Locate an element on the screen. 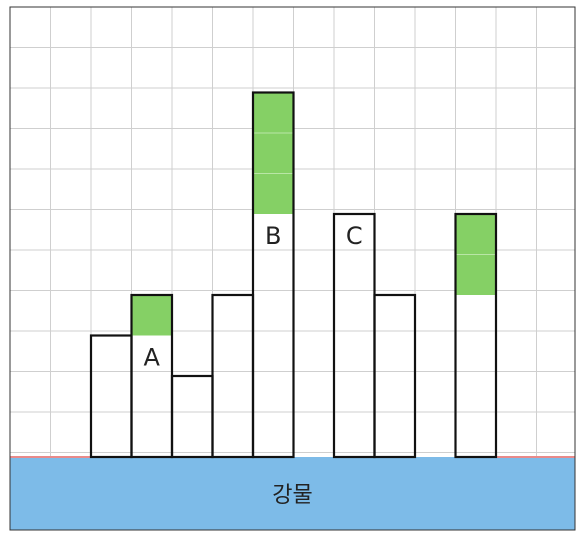 This screenshot has width=580, height=542. block-labels: A B C is located at coordinates (253, 297).